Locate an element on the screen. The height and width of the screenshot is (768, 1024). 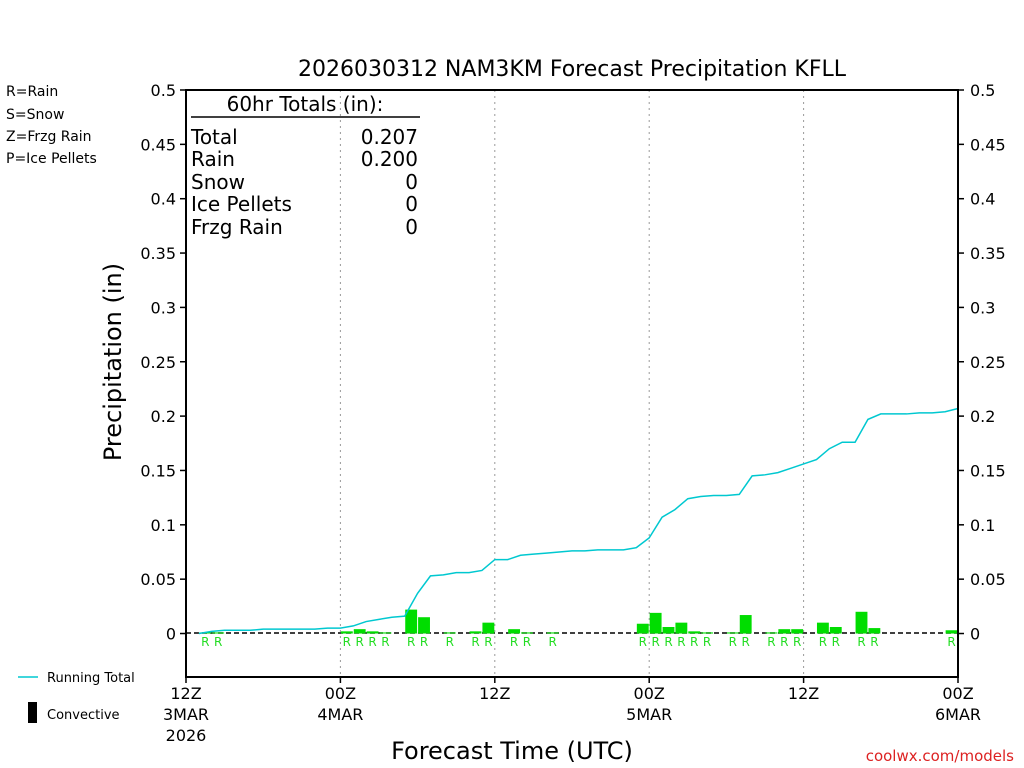
y-tick-label-left-4: 0.3 is located at coordinates (163, 307).